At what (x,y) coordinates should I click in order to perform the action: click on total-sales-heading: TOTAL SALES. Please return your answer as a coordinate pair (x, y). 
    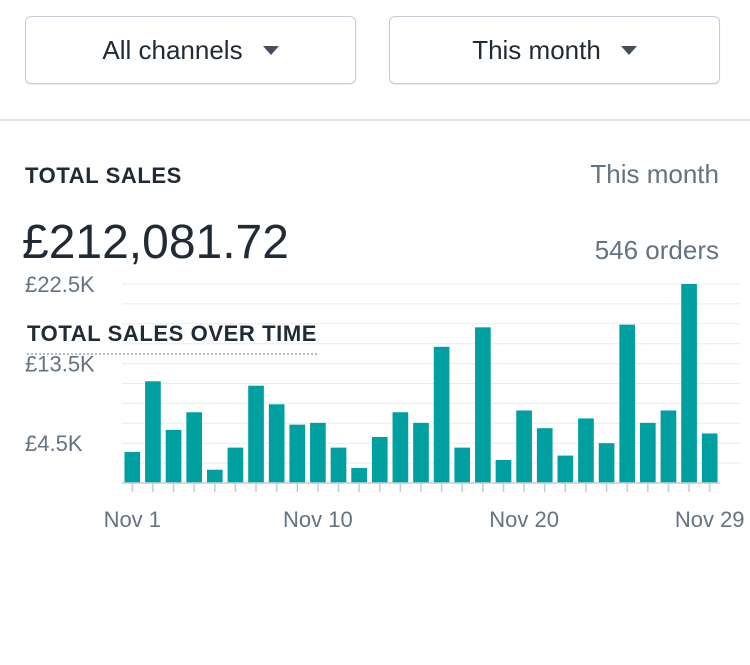
    Looking at the image, I should click on (103, 175).